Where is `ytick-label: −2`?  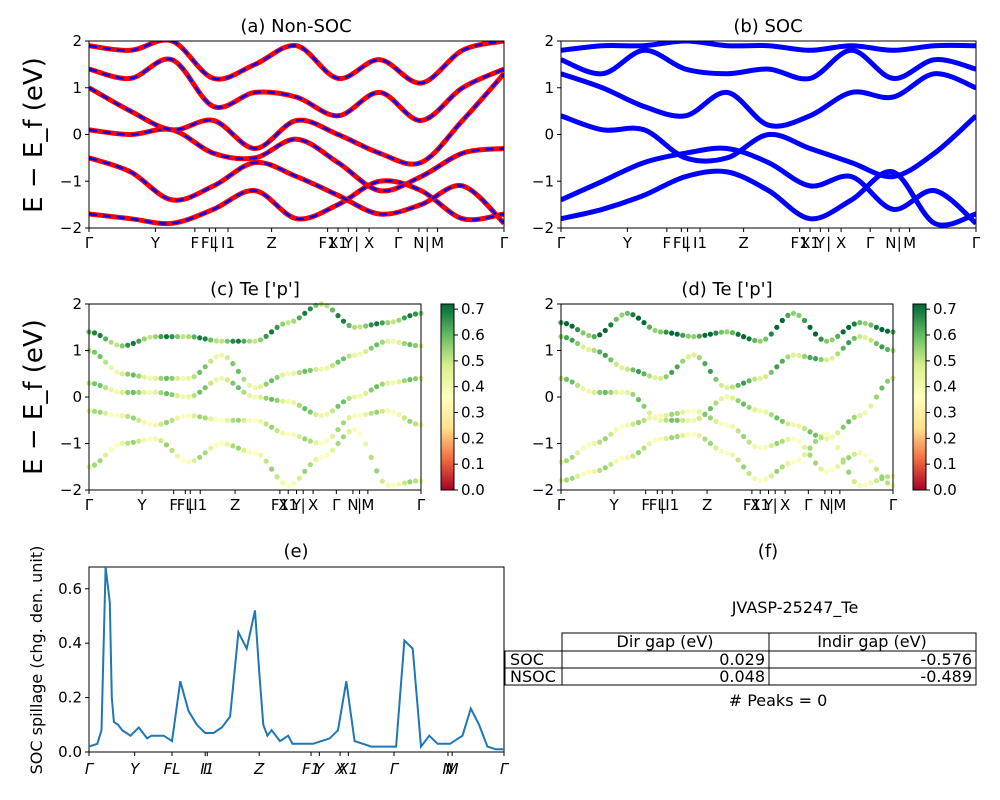
ytick-label: −2 is located at coordinates (71, 228).